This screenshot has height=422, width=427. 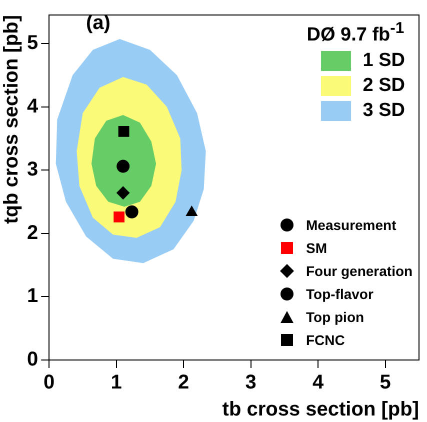 What do you see at coordinates (32, 359) in the screenshot?
I see `y-tick-label: 0` at bounding box center [32, 359].